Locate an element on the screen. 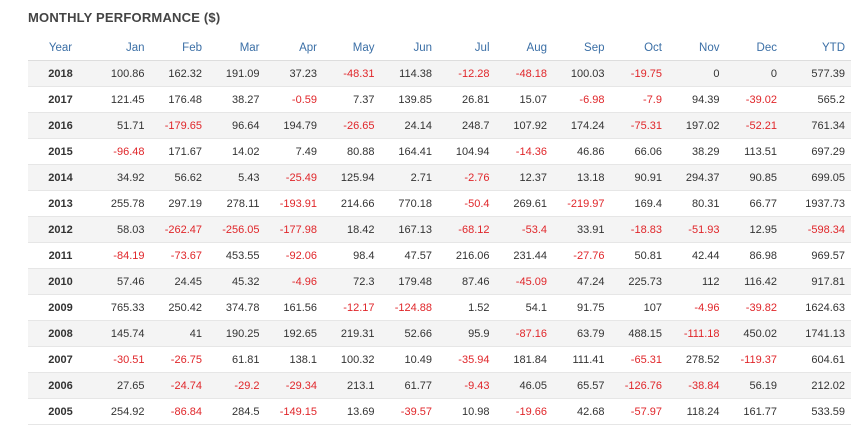 The image size is (858, 425). value-cell: 111.41 is located at coordinates (582, 359).